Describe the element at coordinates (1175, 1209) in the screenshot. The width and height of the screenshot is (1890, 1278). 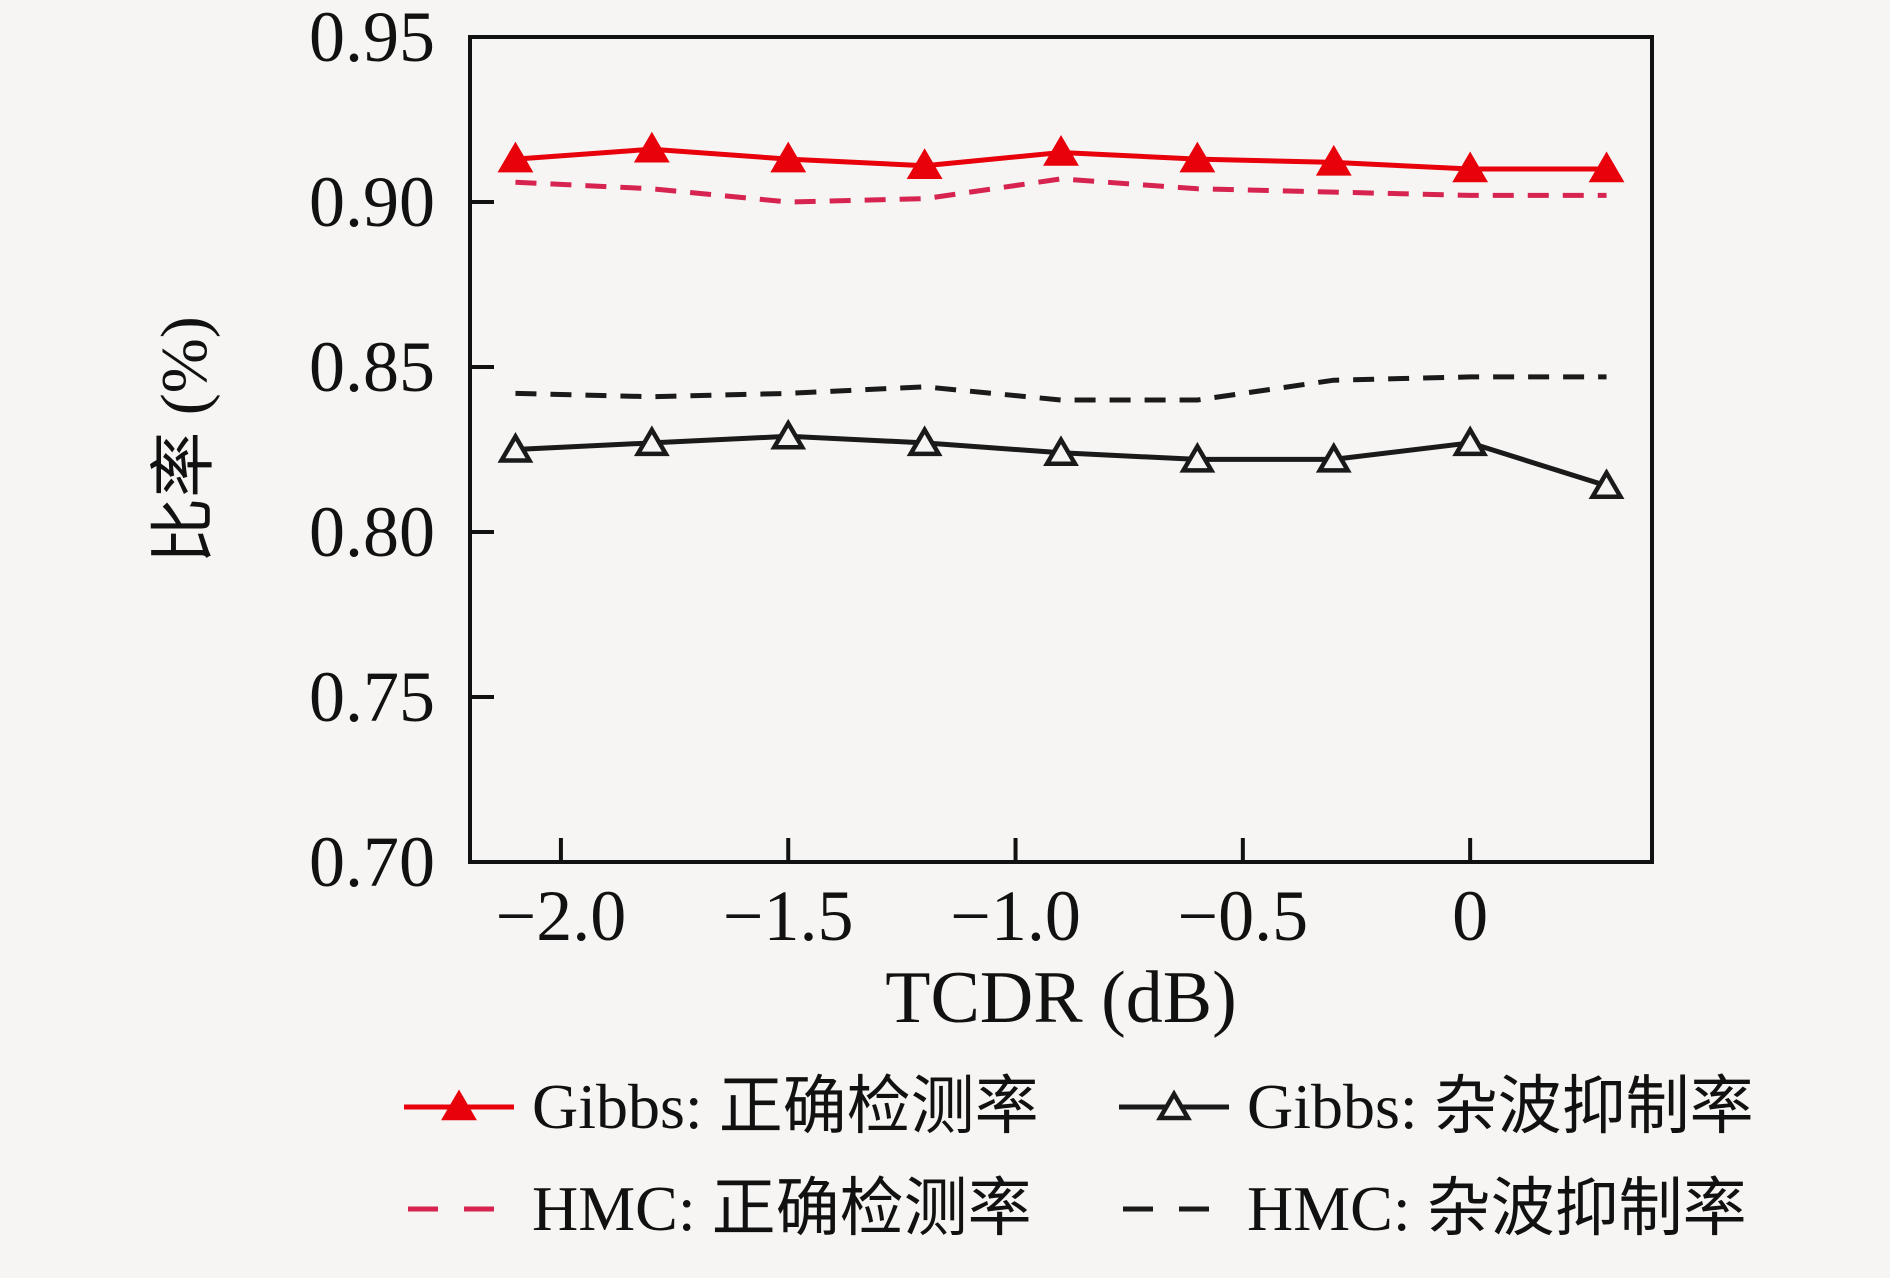
I see `legend-sample-hmc-clutter` at that location.